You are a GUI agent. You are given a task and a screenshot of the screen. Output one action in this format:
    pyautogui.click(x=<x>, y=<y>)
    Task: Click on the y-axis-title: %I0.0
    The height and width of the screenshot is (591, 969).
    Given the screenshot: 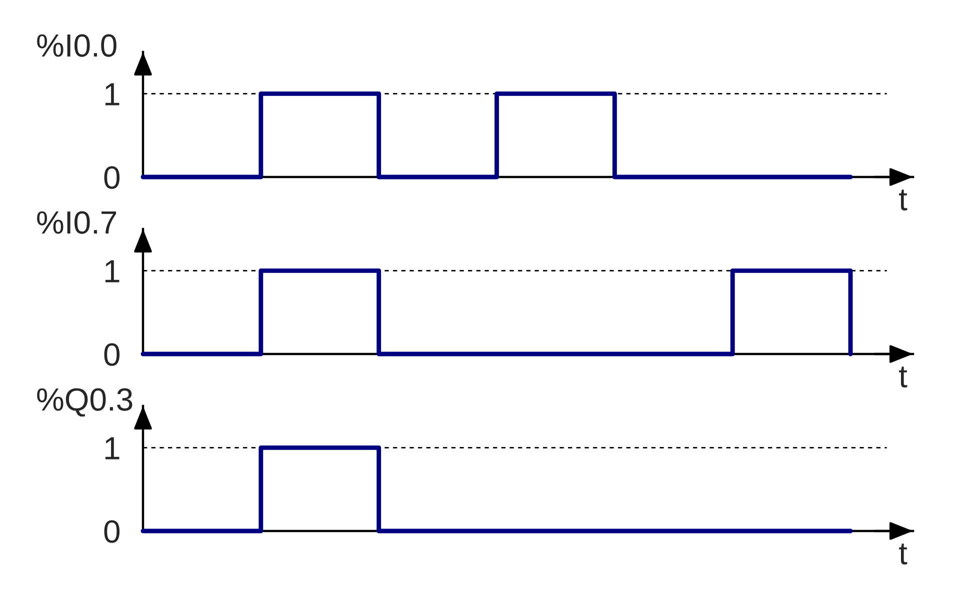 What is the action you would take?
    pyautogui.click(x=76, y=45)
    